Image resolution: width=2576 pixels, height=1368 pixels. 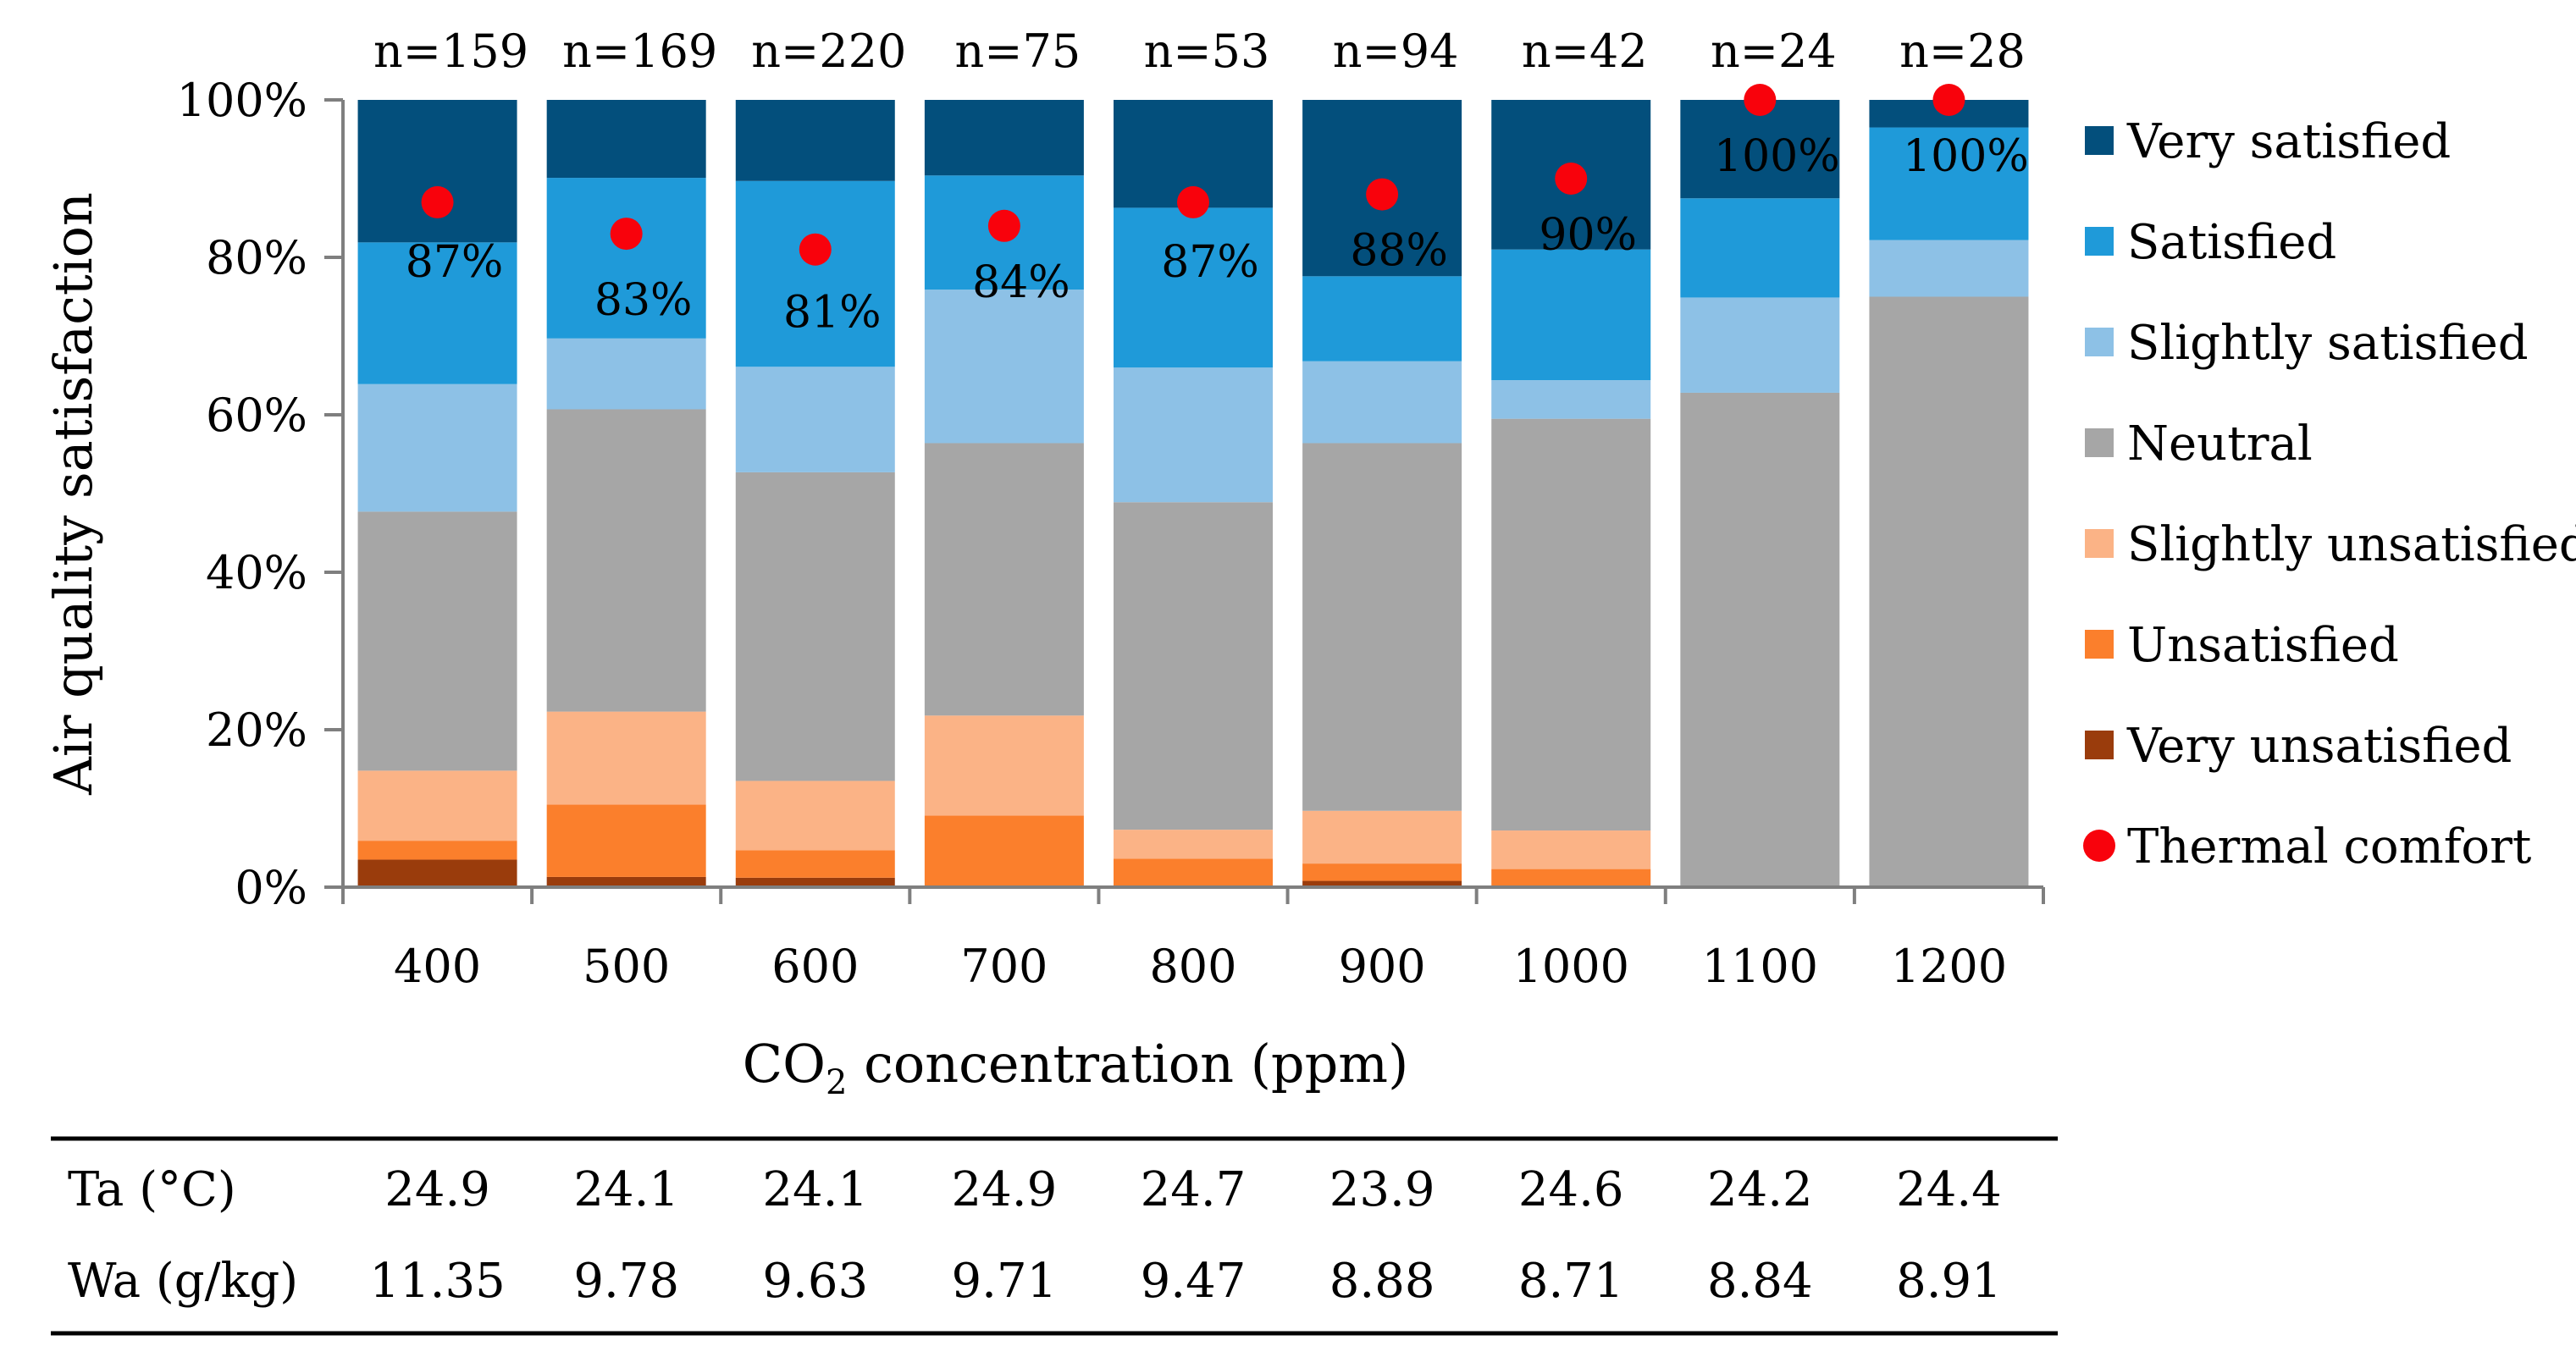 What do you see at coordinates (1962, 51) in the screenshot?
I see `sample-size-label: n=28` at bounding box center [1962, 51].